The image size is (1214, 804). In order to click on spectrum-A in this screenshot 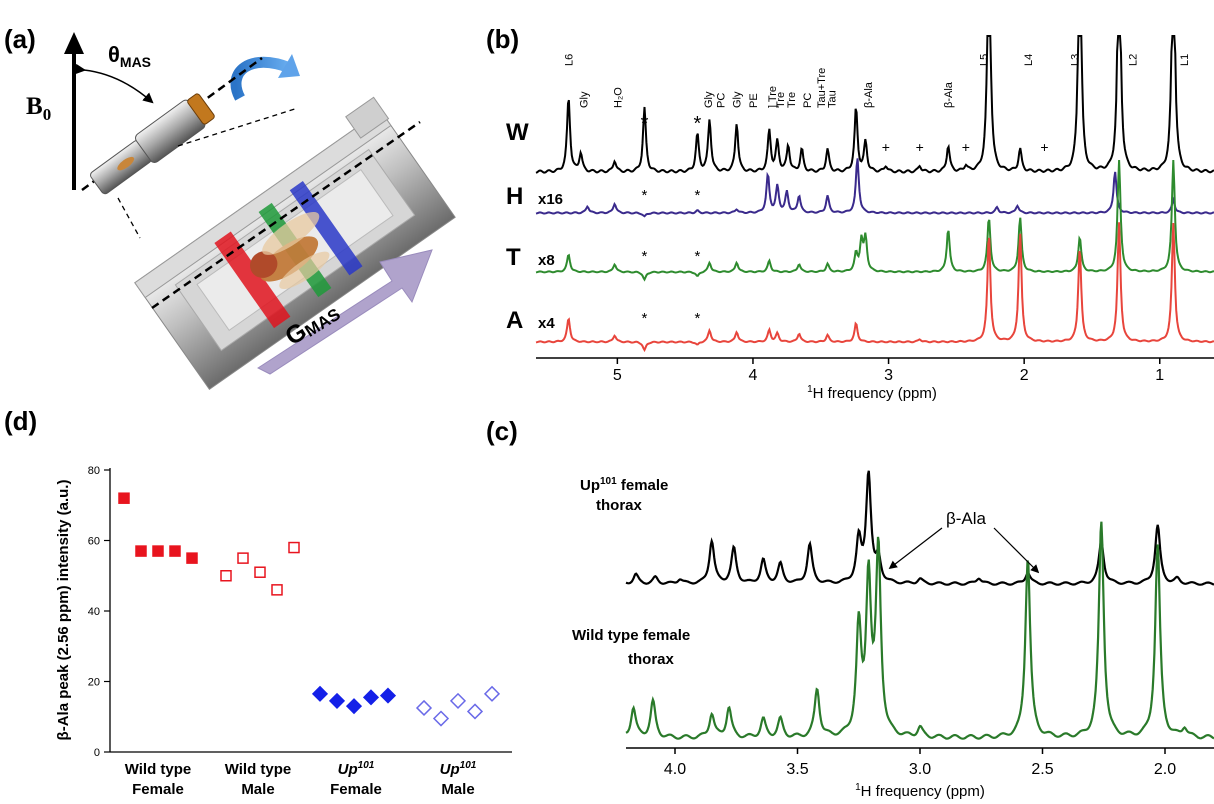, I will do `click(874, 287)`.